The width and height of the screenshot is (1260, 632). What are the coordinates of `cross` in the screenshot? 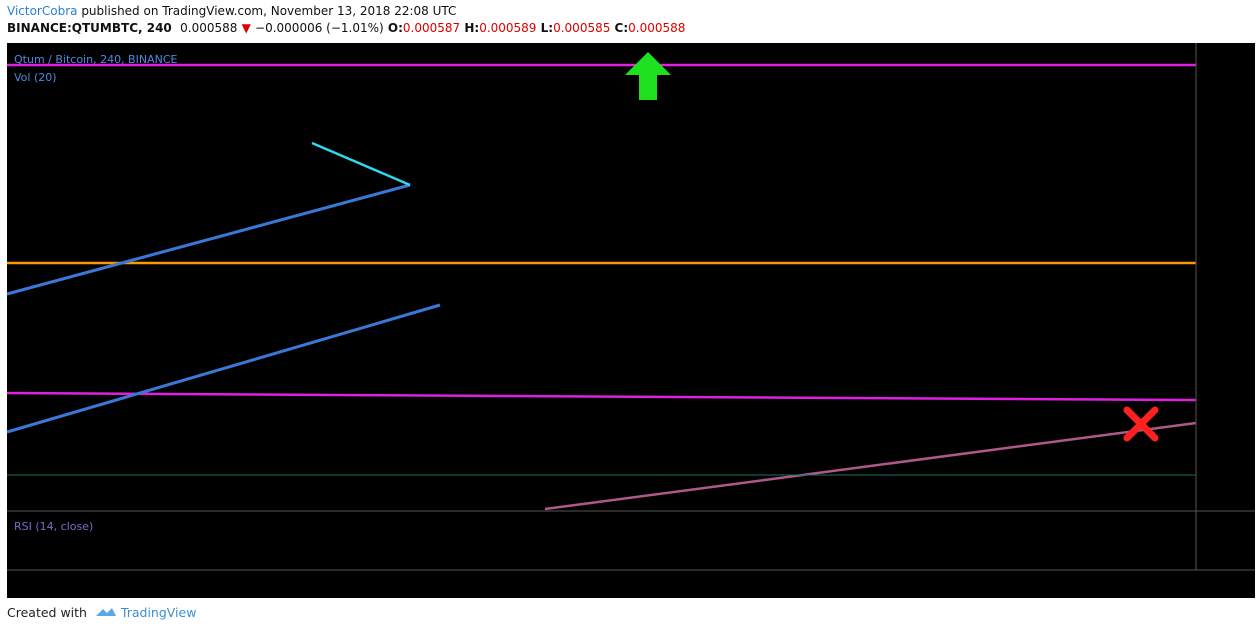 It's located at (1141, 424).